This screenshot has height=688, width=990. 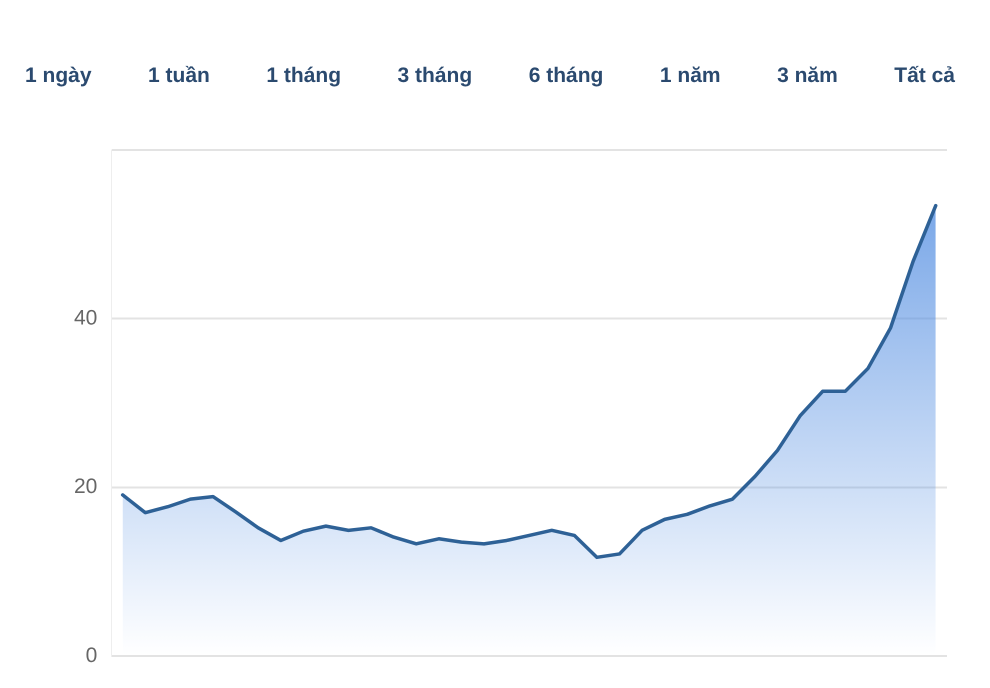 I want to click on text: 1 tháng, so click(x=303, y=76).